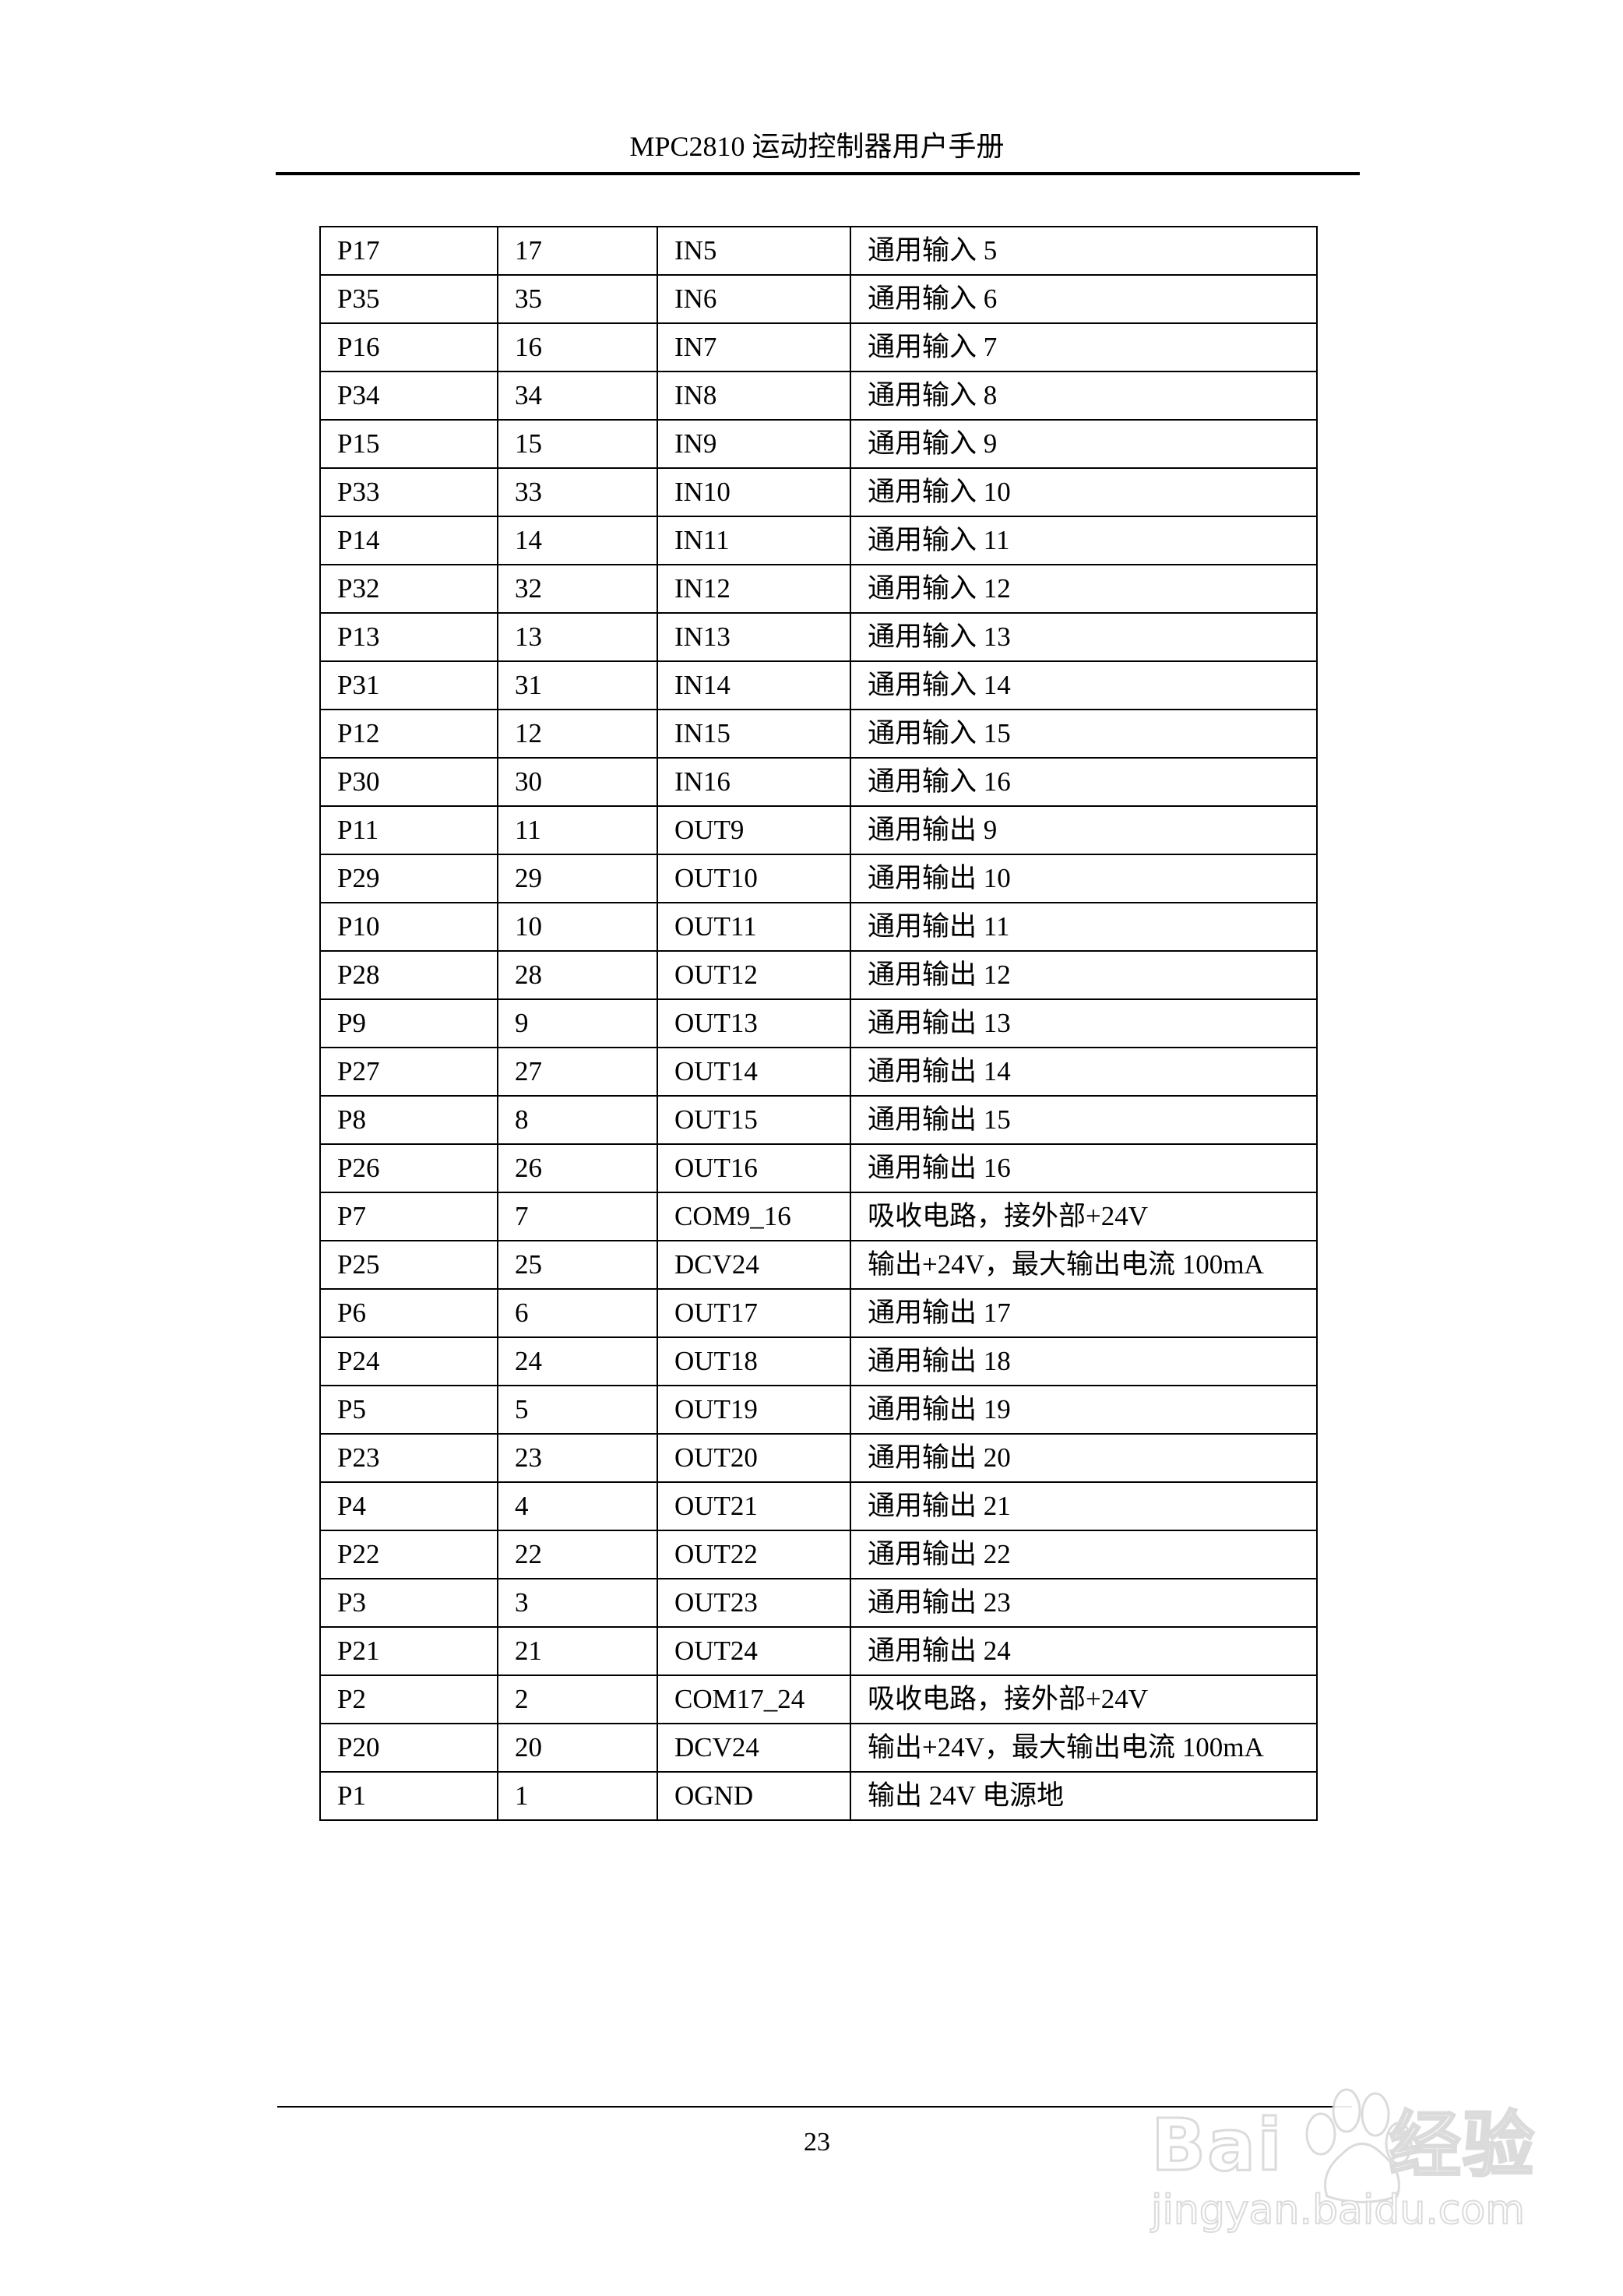 The height and width of the screenshot is (2296, 1623). I want to click on description-cell: 通用输入 5, so click(1084, 251).